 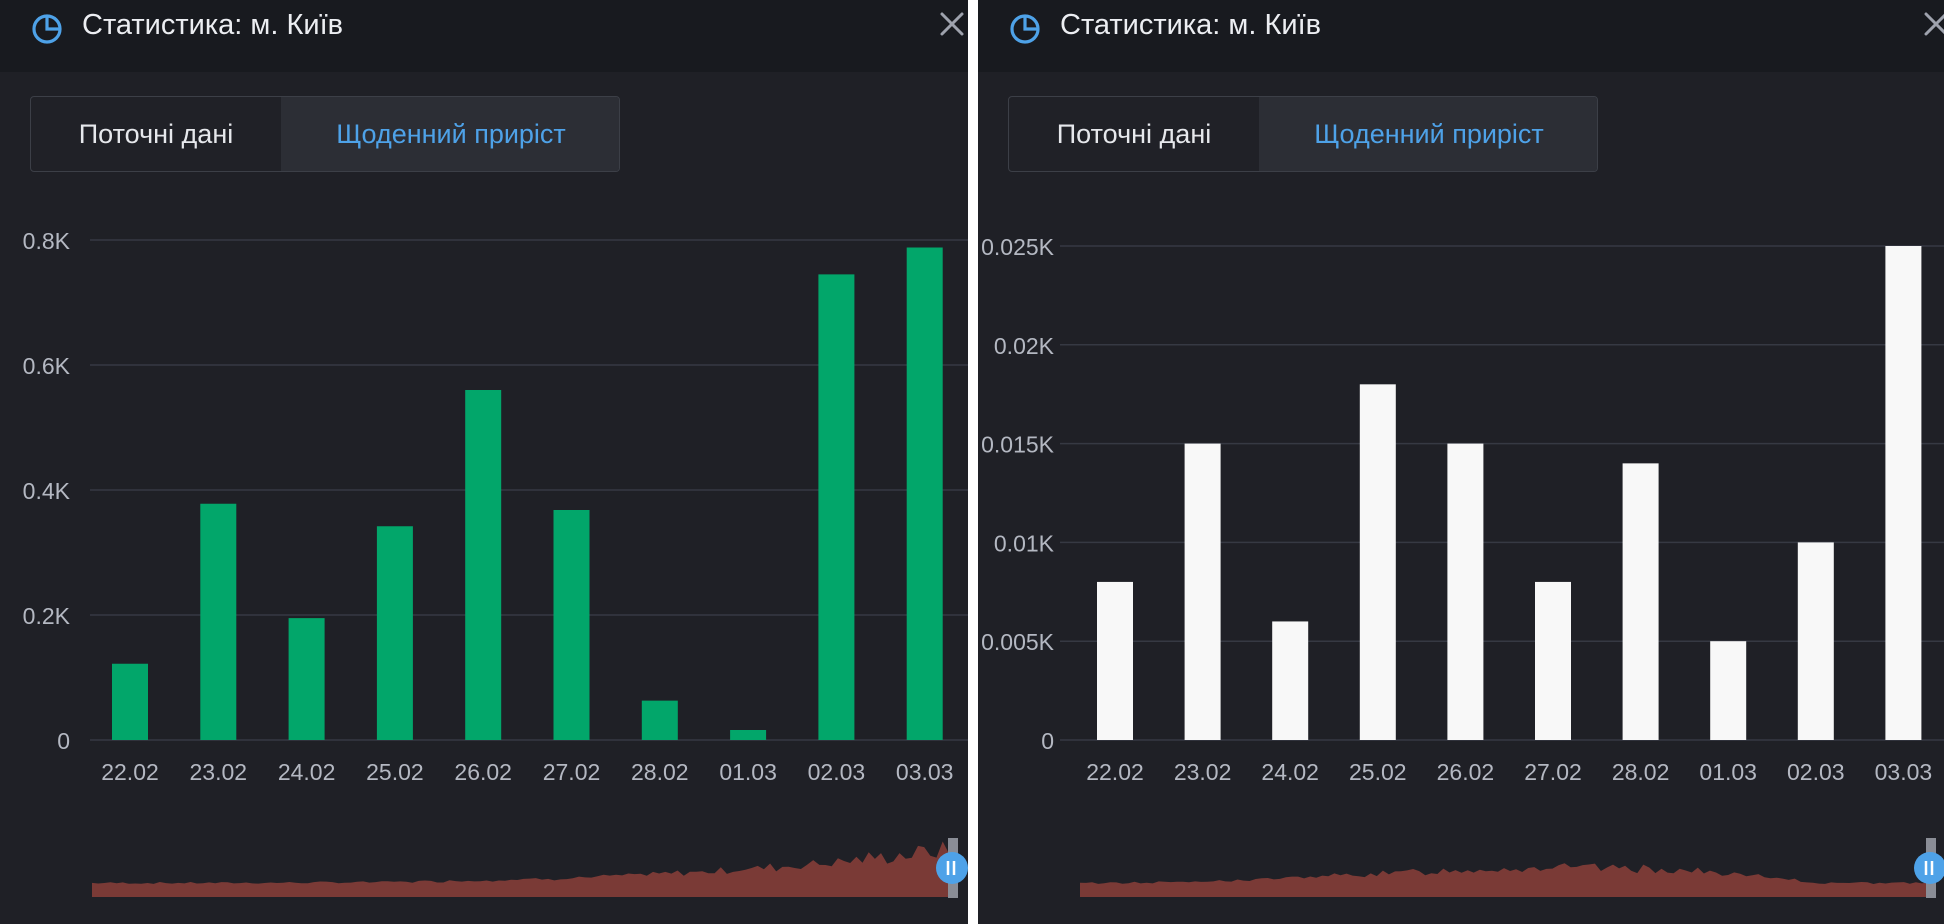 I want to click on y-tick-label: 0.015K, so click(x=1018, y=445).